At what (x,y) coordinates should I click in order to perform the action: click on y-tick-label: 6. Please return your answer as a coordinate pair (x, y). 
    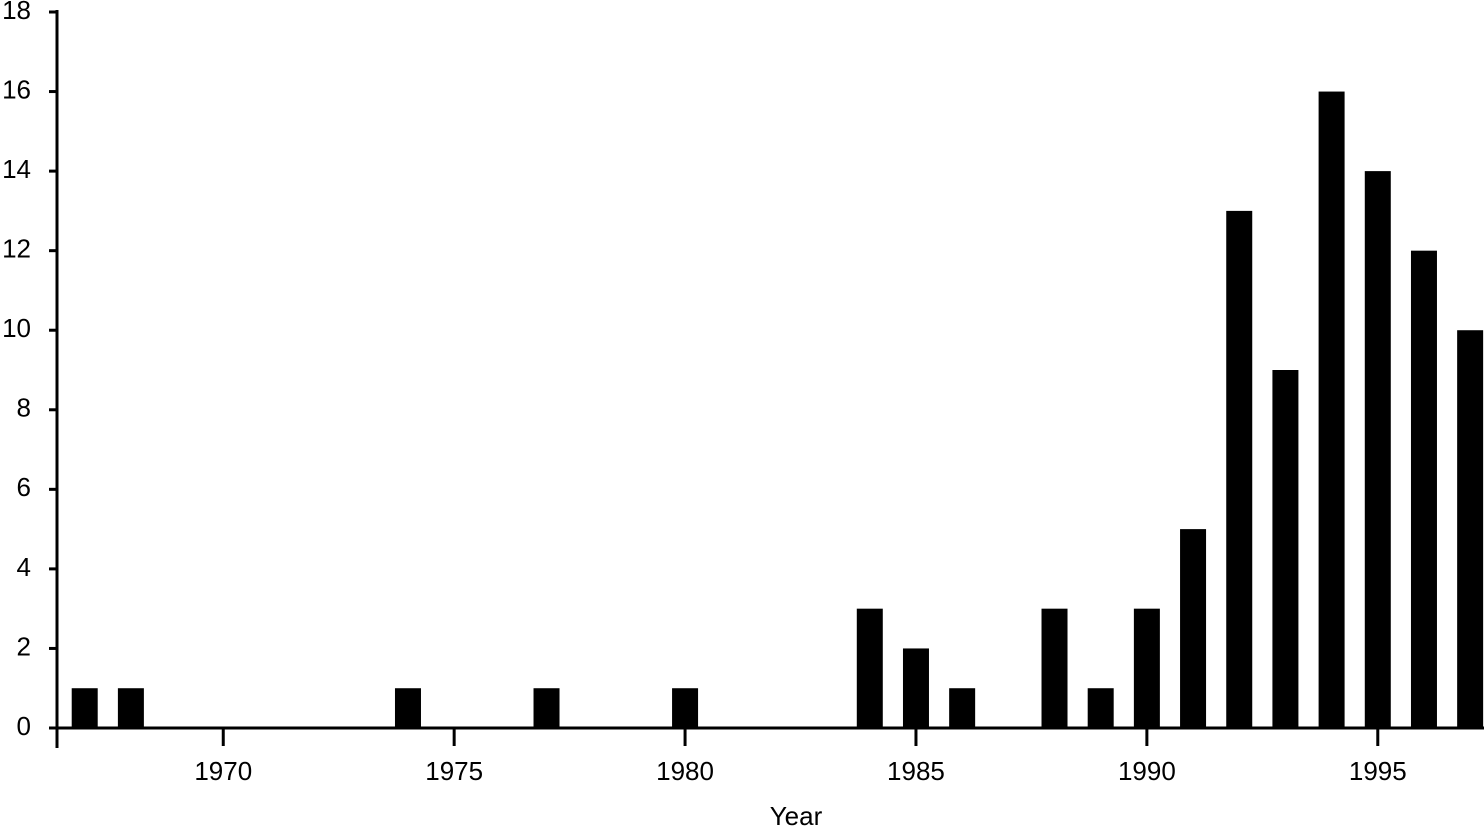
    Looking at the image, I should click on (24, 487).